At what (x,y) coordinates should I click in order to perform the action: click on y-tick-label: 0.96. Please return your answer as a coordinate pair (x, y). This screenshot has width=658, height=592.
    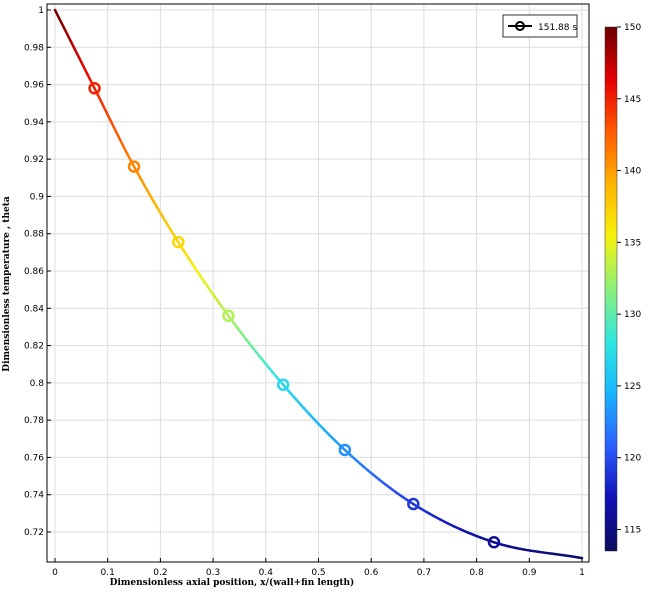
    Looking at the image, I should click on (34, 86).